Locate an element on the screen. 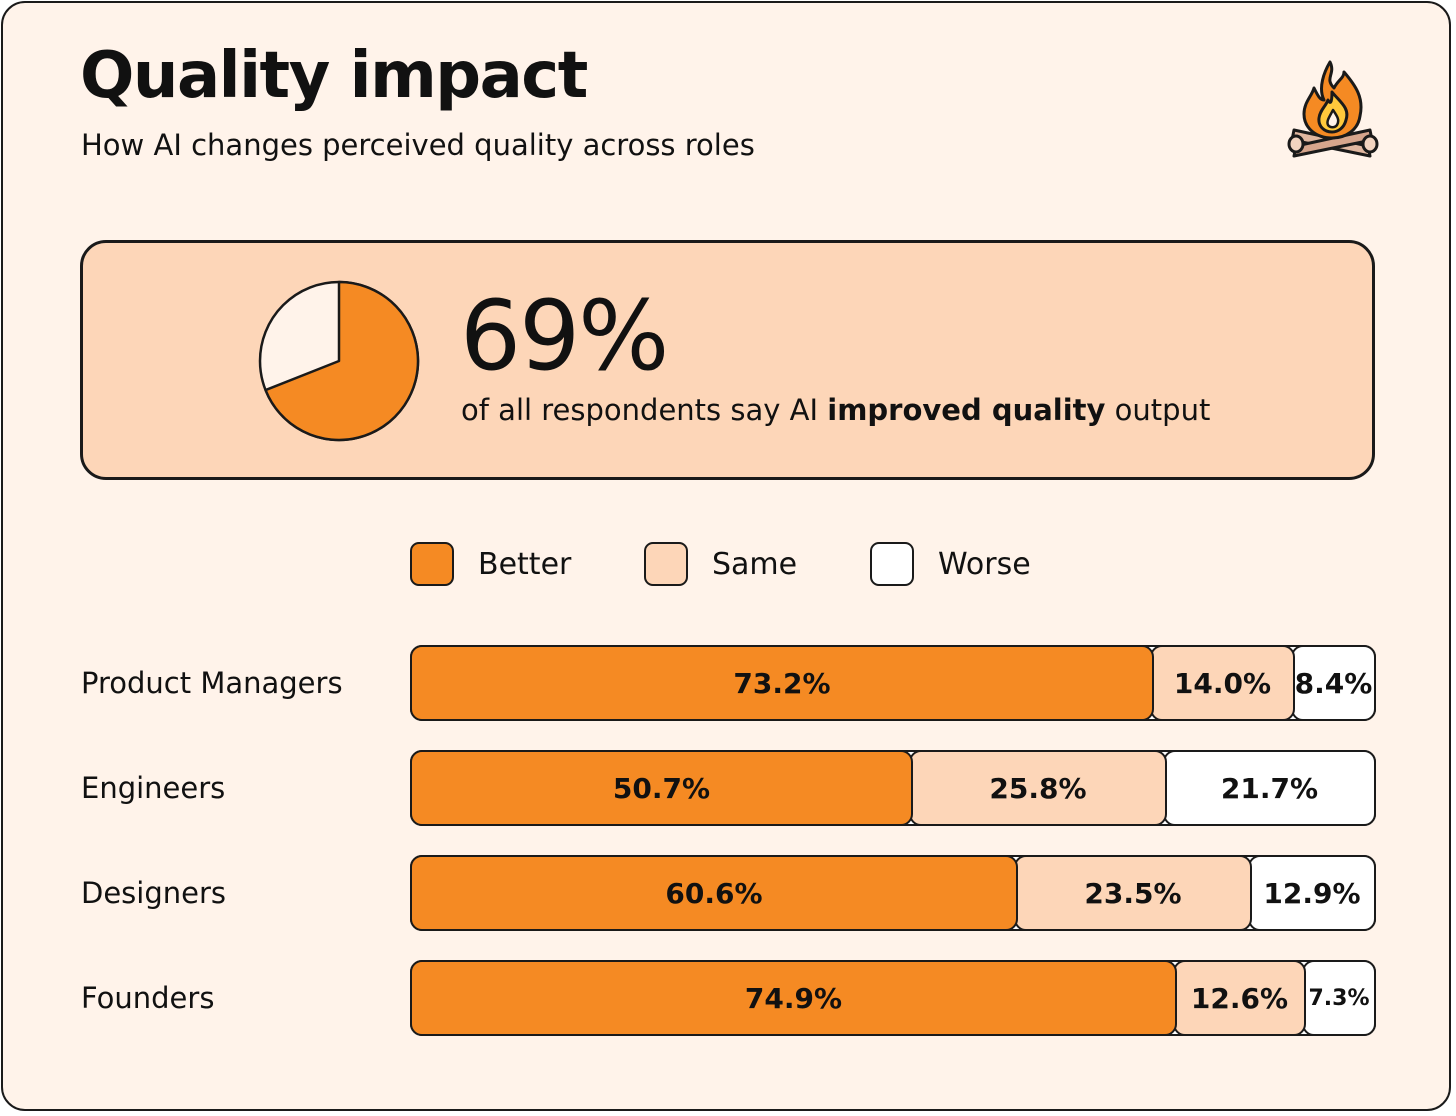 This screenshot has width=1456, height=1116. legend-item-same: Same is located at coordinates (720, 564).